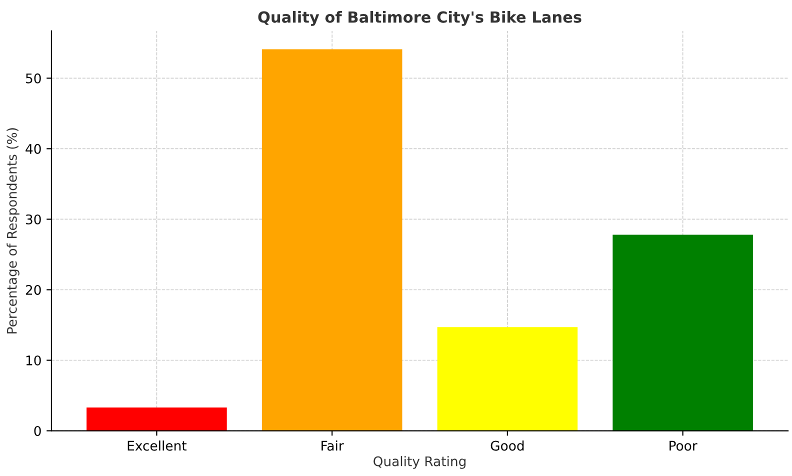 The height and width of the screenshot is (476, 792). I want to click on y-tick-label: 0, so click(37, 431).